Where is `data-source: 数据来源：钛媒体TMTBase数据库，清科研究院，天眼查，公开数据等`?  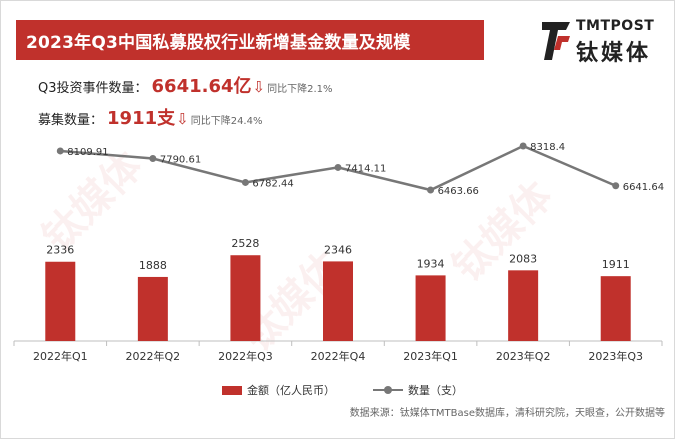 data-source: 数据来源：钛媒体TMTBase数据库，清科研究院，天眼查，公开数据等 is located at coordinates (507, 413).